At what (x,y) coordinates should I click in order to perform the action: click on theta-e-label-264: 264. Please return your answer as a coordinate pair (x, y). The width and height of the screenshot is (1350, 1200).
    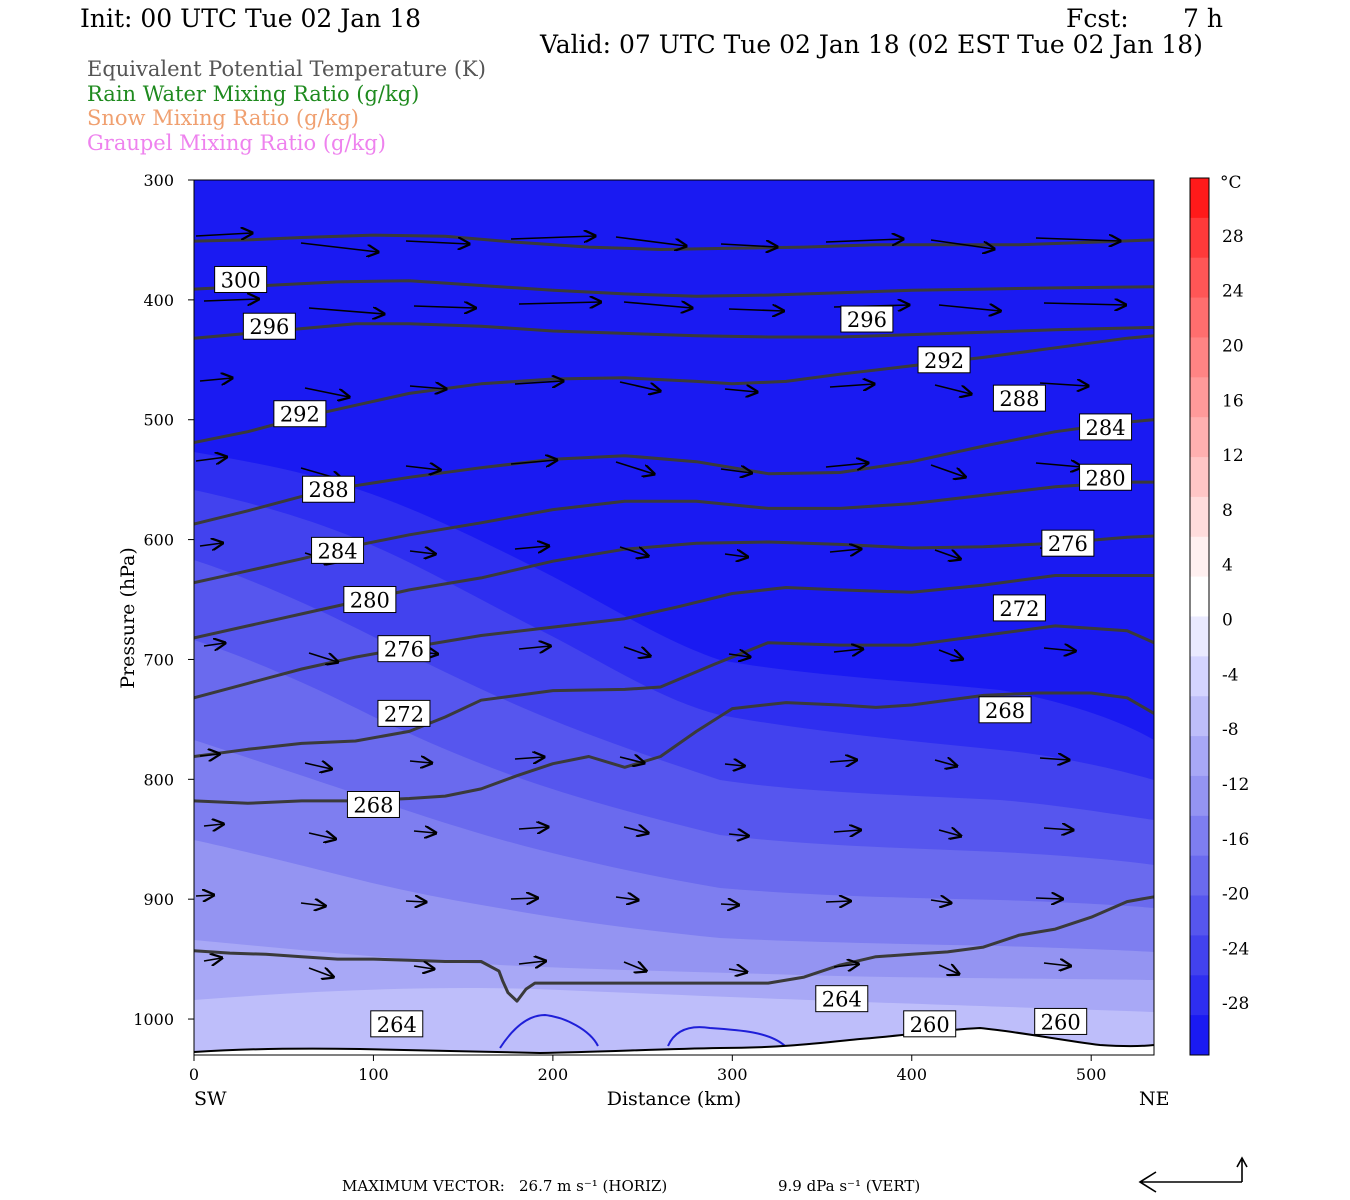
    Looking at the image, I should click on (842, 999).